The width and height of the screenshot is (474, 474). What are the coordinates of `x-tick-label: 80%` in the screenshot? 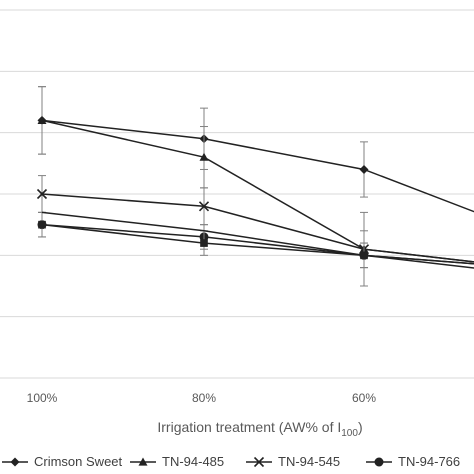 It's located at (204, 398).